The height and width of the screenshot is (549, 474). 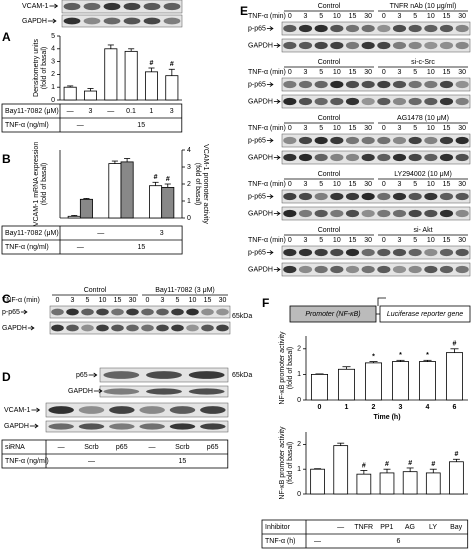 I want to click on row-label: TNF-α (ng/ml), so click(x=27, y=247).